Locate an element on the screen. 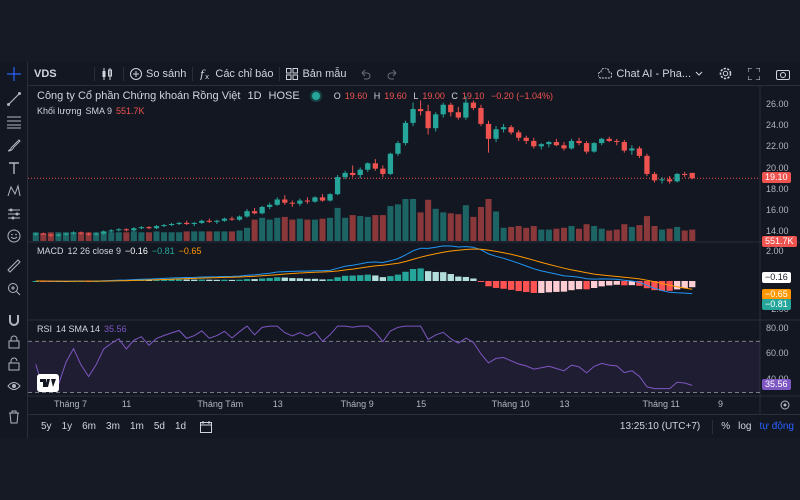 This screenshot has width=800, height=500. compare-button: So sánh is located at coordinates (158, 74).